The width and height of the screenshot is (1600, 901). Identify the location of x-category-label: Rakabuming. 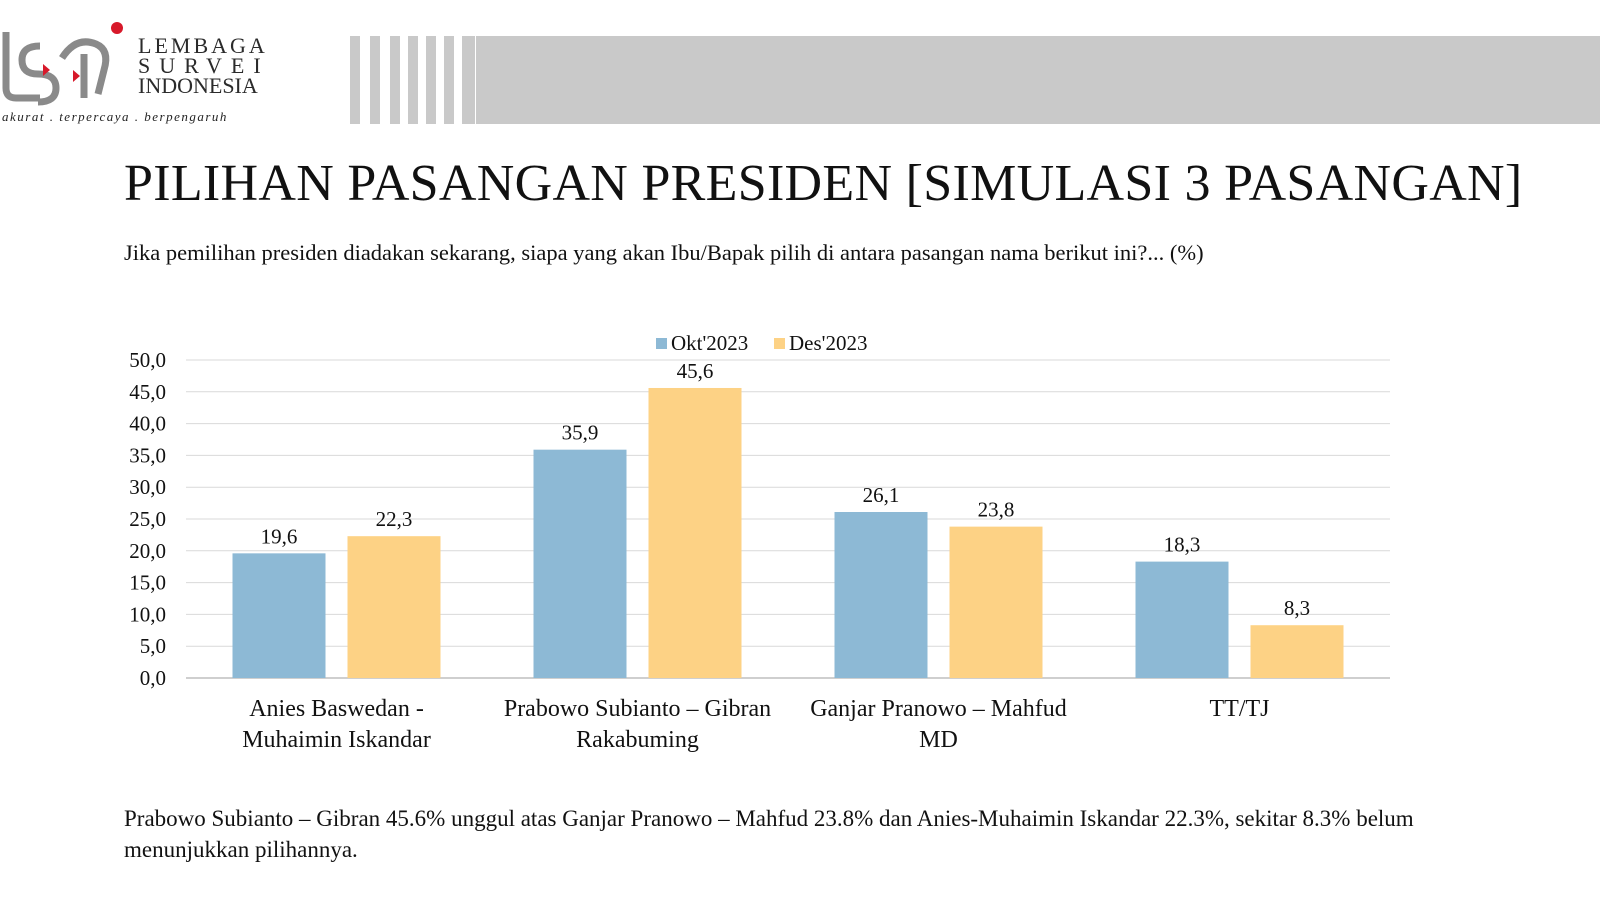
(637, 740).